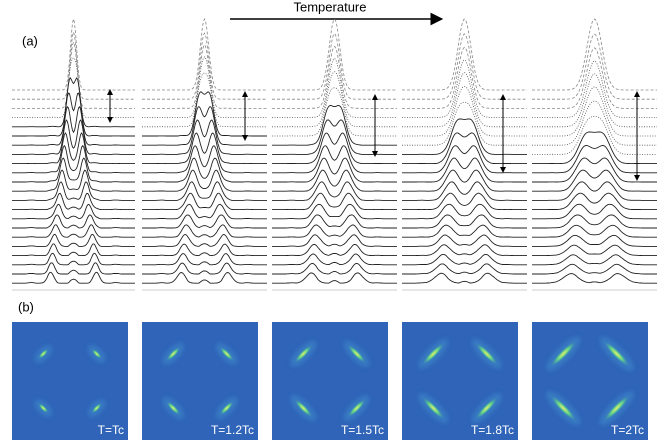  I want to click on map-panel: T=1.2Tc, so click(200, 381).